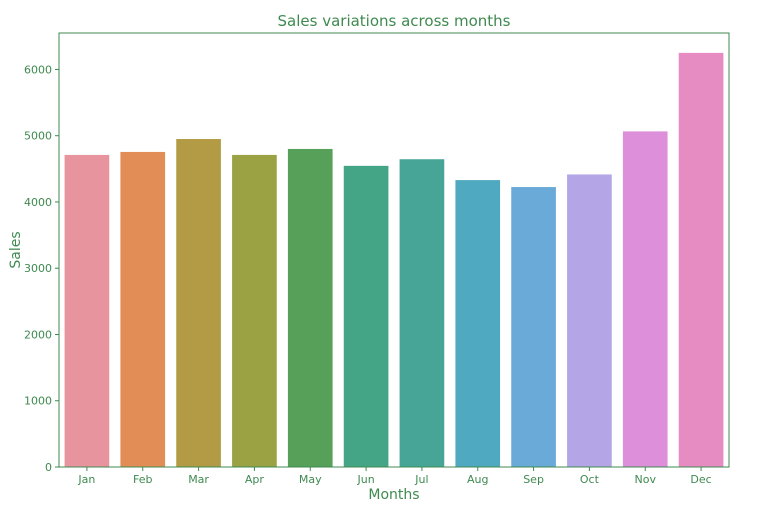  Describe the element at coordinates (590, 479) in the screenshot. I see `x-tick-label: Oct` at that location.